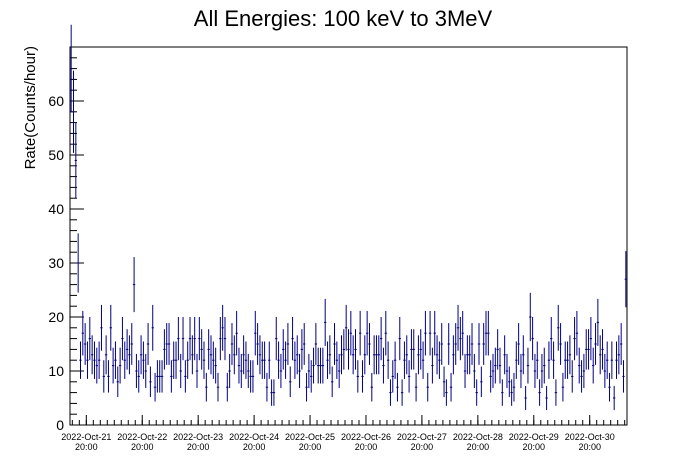  What do you see at coordinates (478, 437) in the screenshot?
I see `x-tick-date-label: 2022-Oct-28` at bounding box center [478, 437].